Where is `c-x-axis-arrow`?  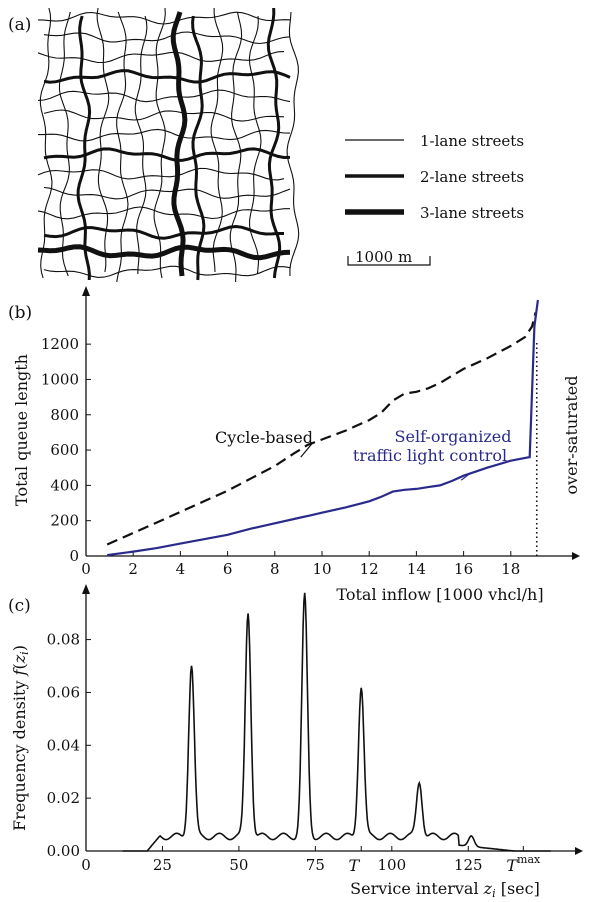 c-x-axis-arrow is located at coordinates (579, 851).